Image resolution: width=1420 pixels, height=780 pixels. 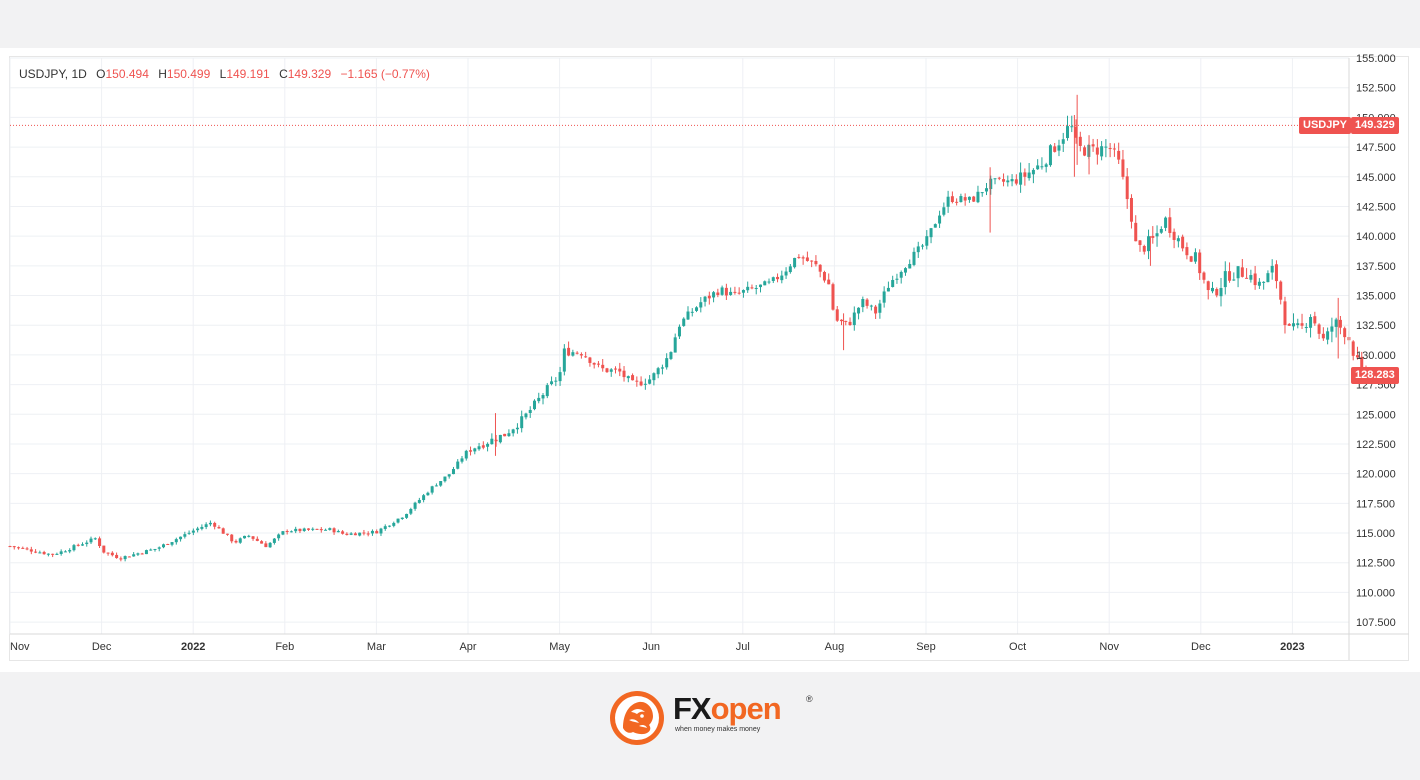 I want to click on x-tick-label: May, so click(x=559, y=647).